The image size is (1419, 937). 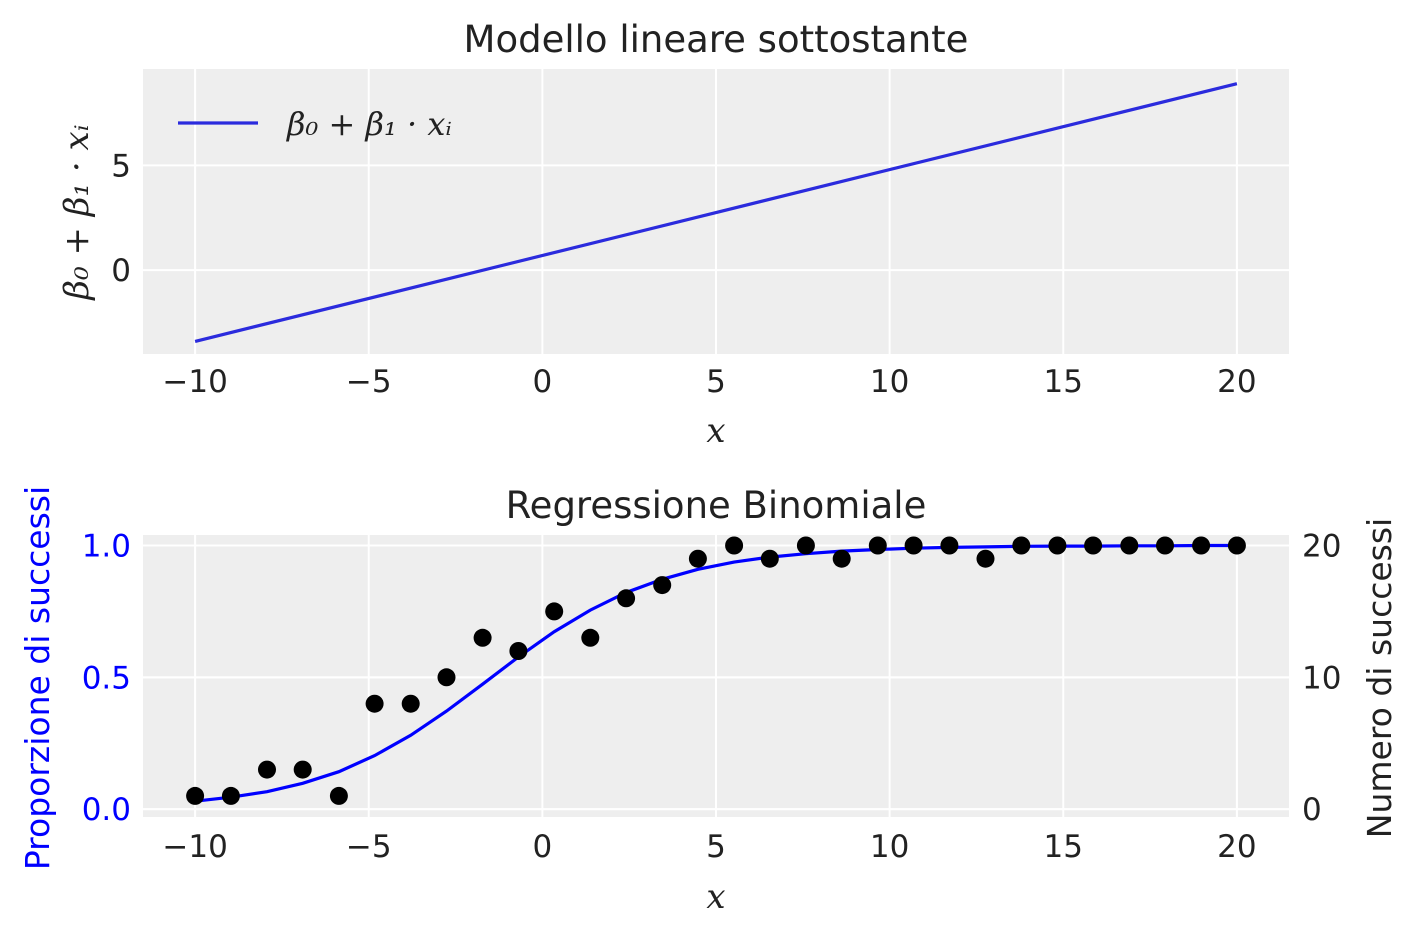 I want to click on bottom-right-y-tick-label: 0, so click(x=1312, y=810).